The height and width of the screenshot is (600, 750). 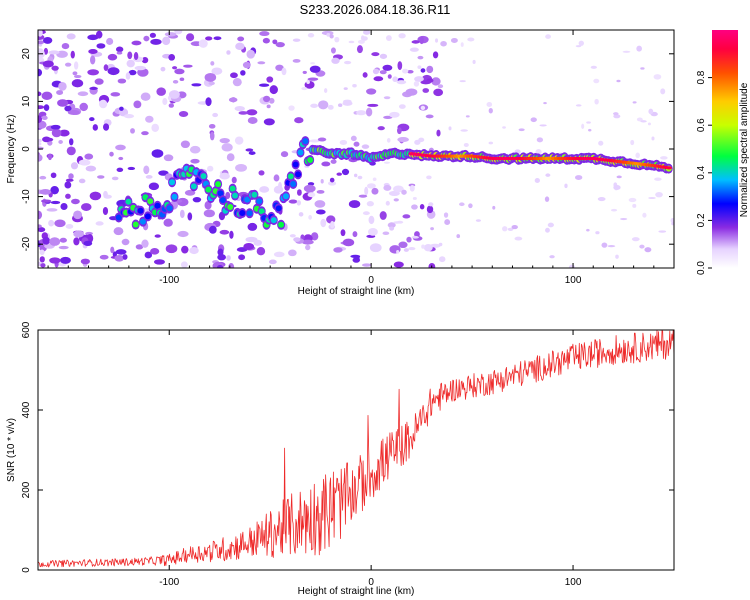 What do you see at coordinates (169, 280) in the screenshot?
I see `spectrogram-x-tick-label: -100` at bounding box center [169, 280].